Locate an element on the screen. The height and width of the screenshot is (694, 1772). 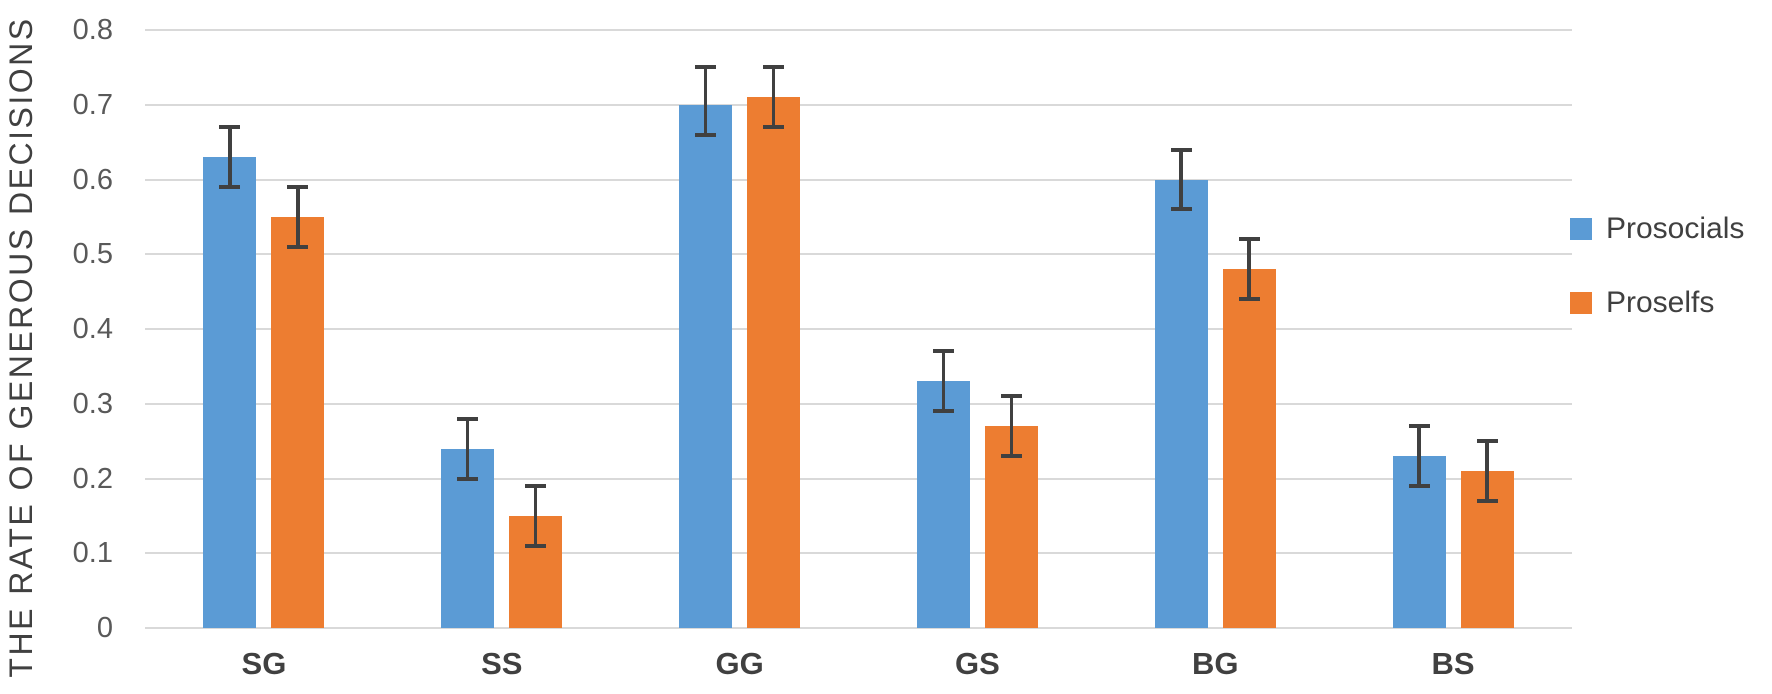
bar-group-gs is located at coordinates (978, 329).